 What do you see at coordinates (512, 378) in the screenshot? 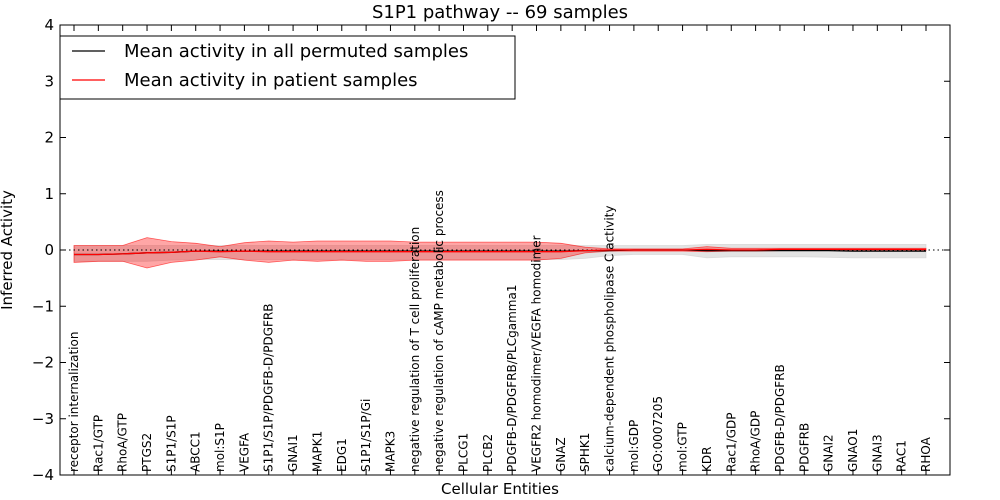
I see `category-label: PDGFB-D/PDGFRB/PLCgamma1` at bounding box center [512, 378].